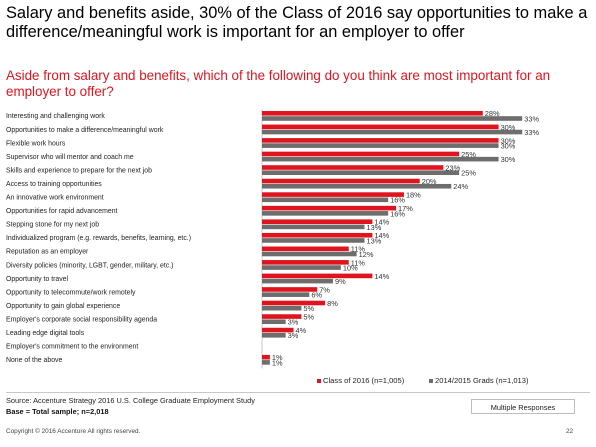  What do you see at coordinates (319, 381) in the screenshot?
I see `legend-swatch-class-2016` at bounding box center [319, 381].